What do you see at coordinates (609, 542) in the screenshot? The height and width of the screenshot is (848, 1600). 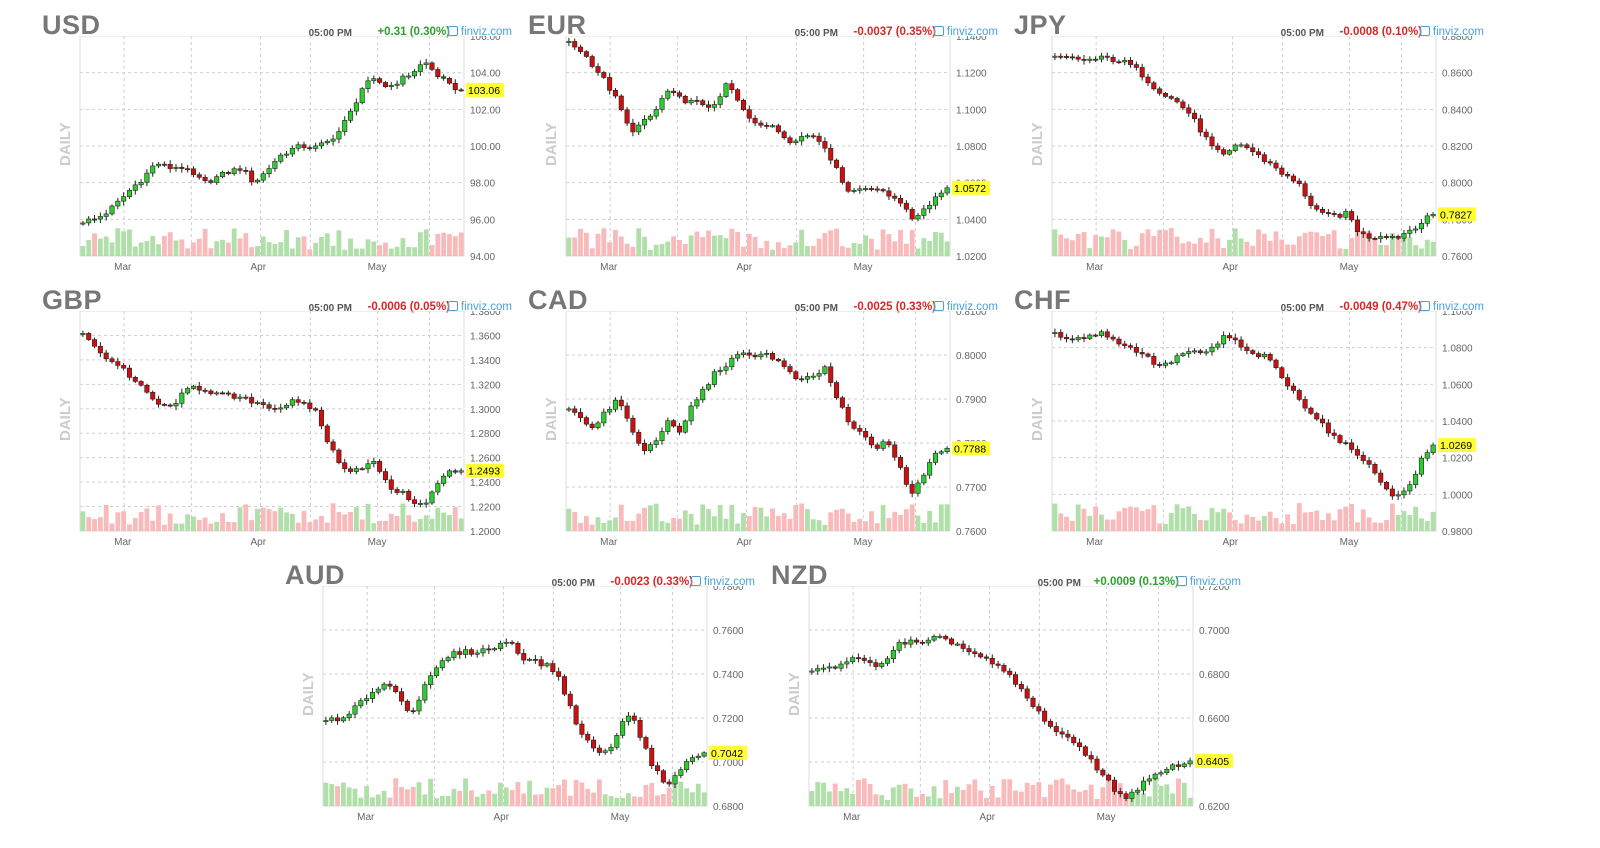 I see `x-tick-label: Mar` at bounding box center [609, 542].